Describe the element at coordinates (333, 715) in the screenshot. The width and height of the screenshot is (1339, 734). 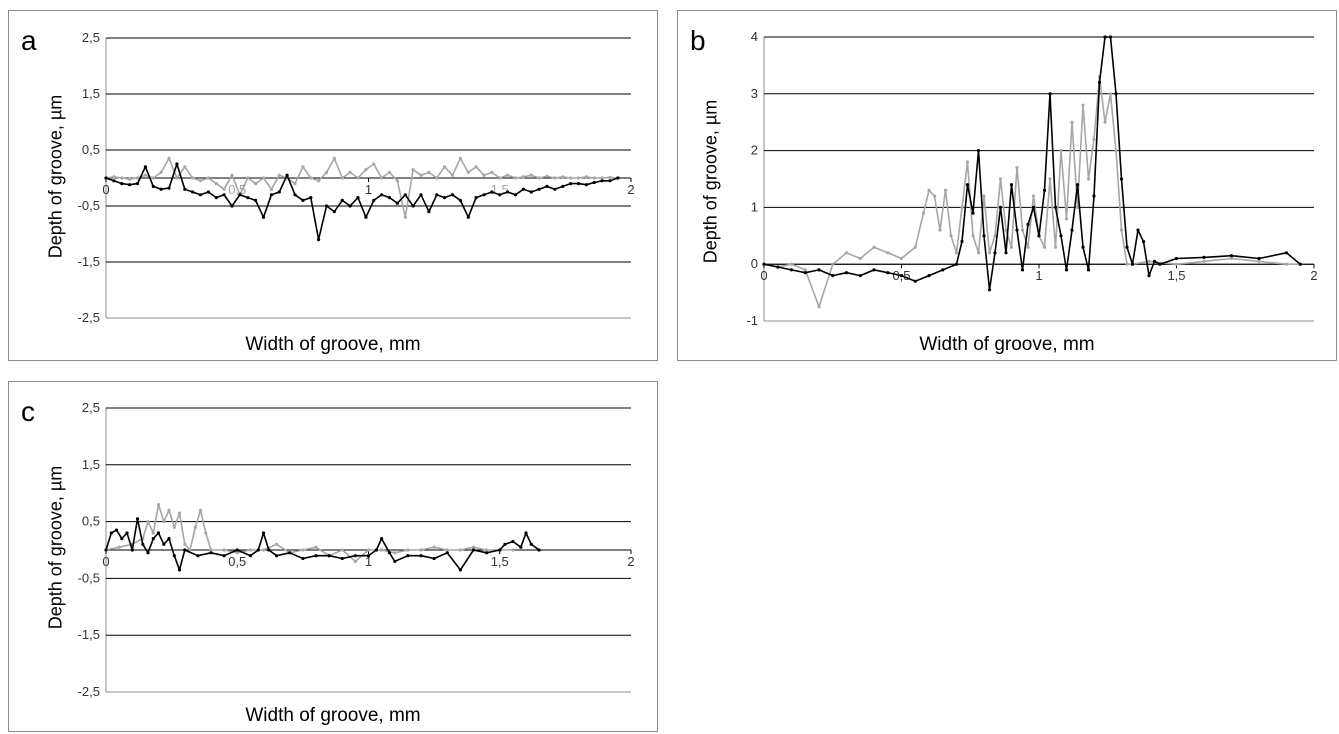
I see `x-axis-label-c: Width of groove, mm` at that location.